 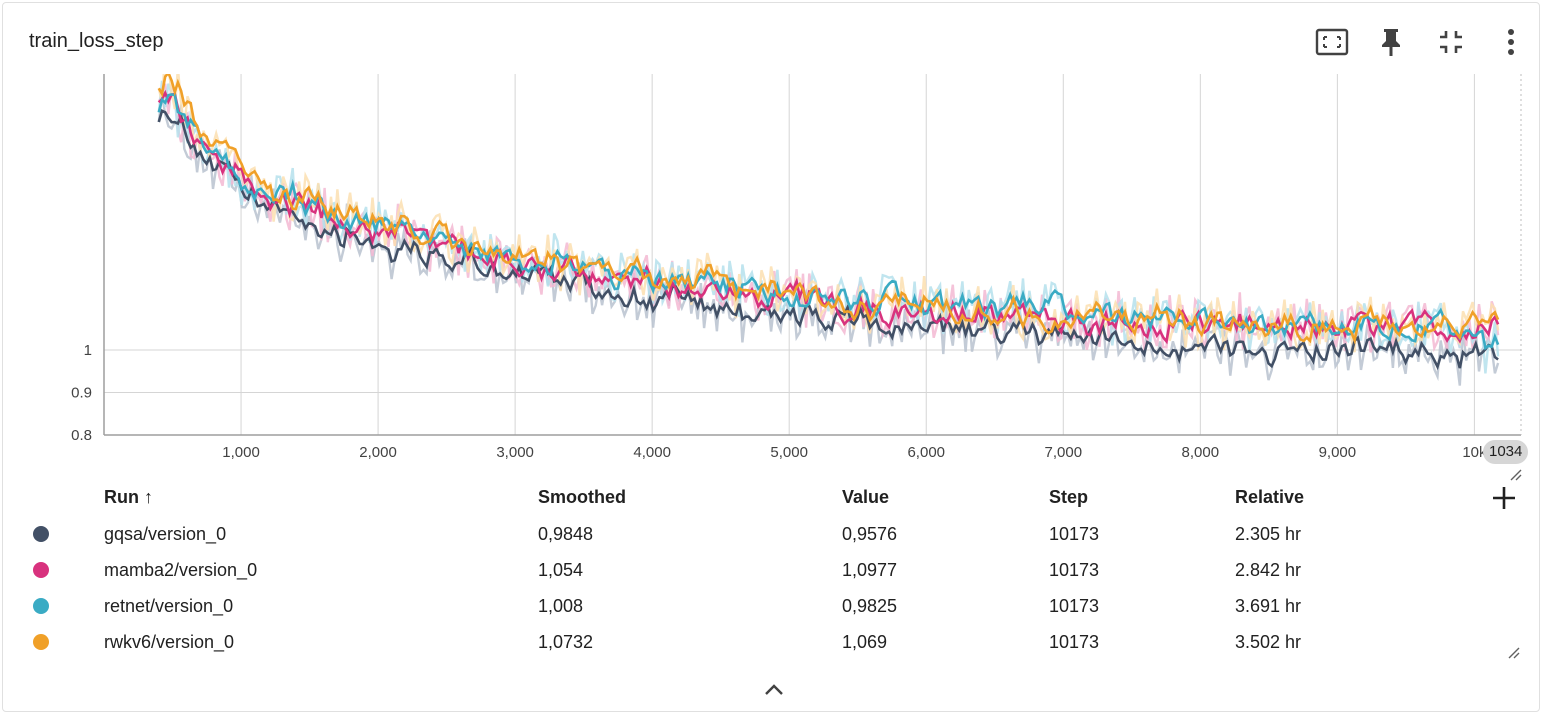 I want to click on y-tick-label: 1, so click(x=88, y=350).